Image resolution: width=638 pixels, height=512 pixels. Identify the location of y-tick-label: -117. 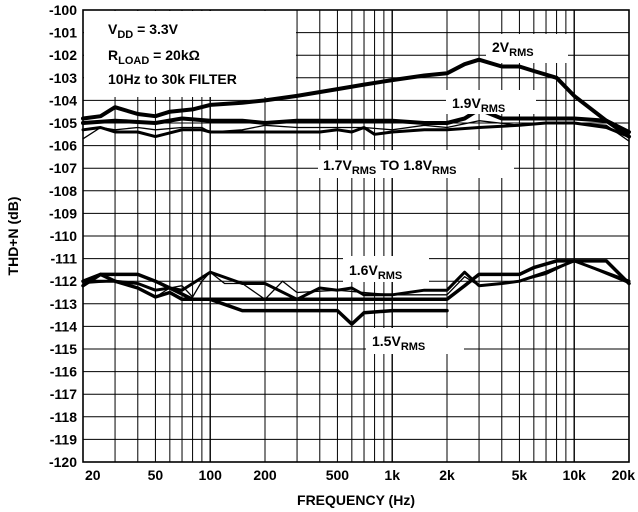
(63, 394).